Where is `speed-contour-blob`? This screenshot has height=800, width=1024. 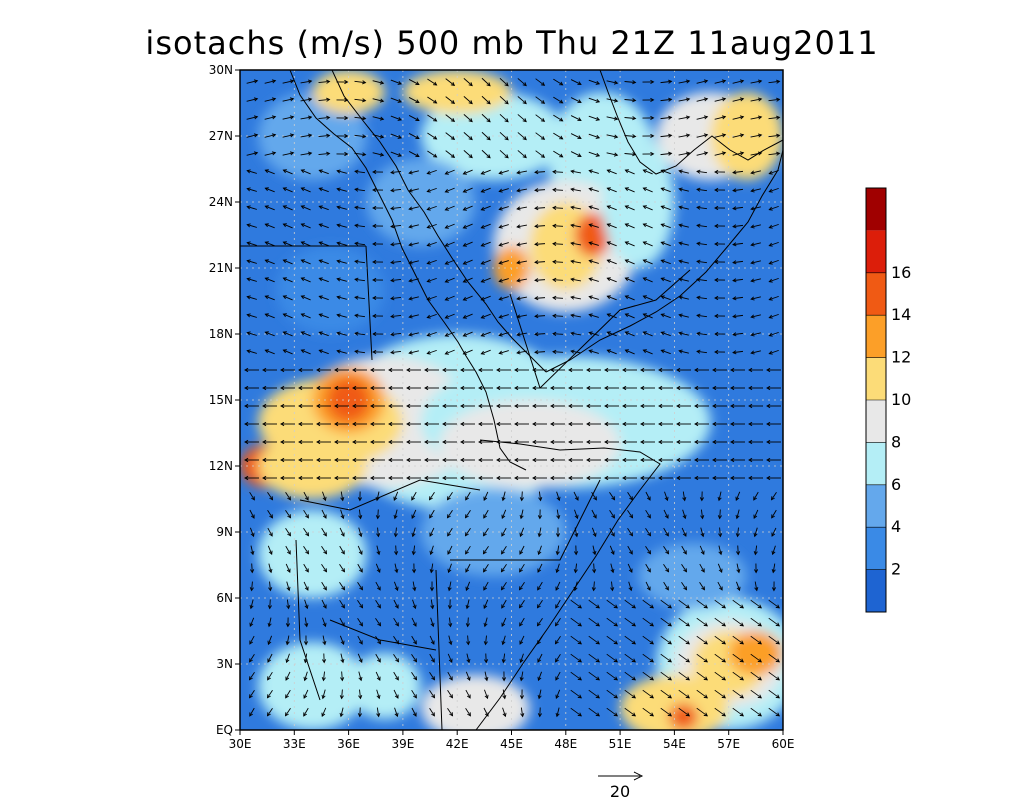 speed-contour-blob is located at coordinates (312, 686).